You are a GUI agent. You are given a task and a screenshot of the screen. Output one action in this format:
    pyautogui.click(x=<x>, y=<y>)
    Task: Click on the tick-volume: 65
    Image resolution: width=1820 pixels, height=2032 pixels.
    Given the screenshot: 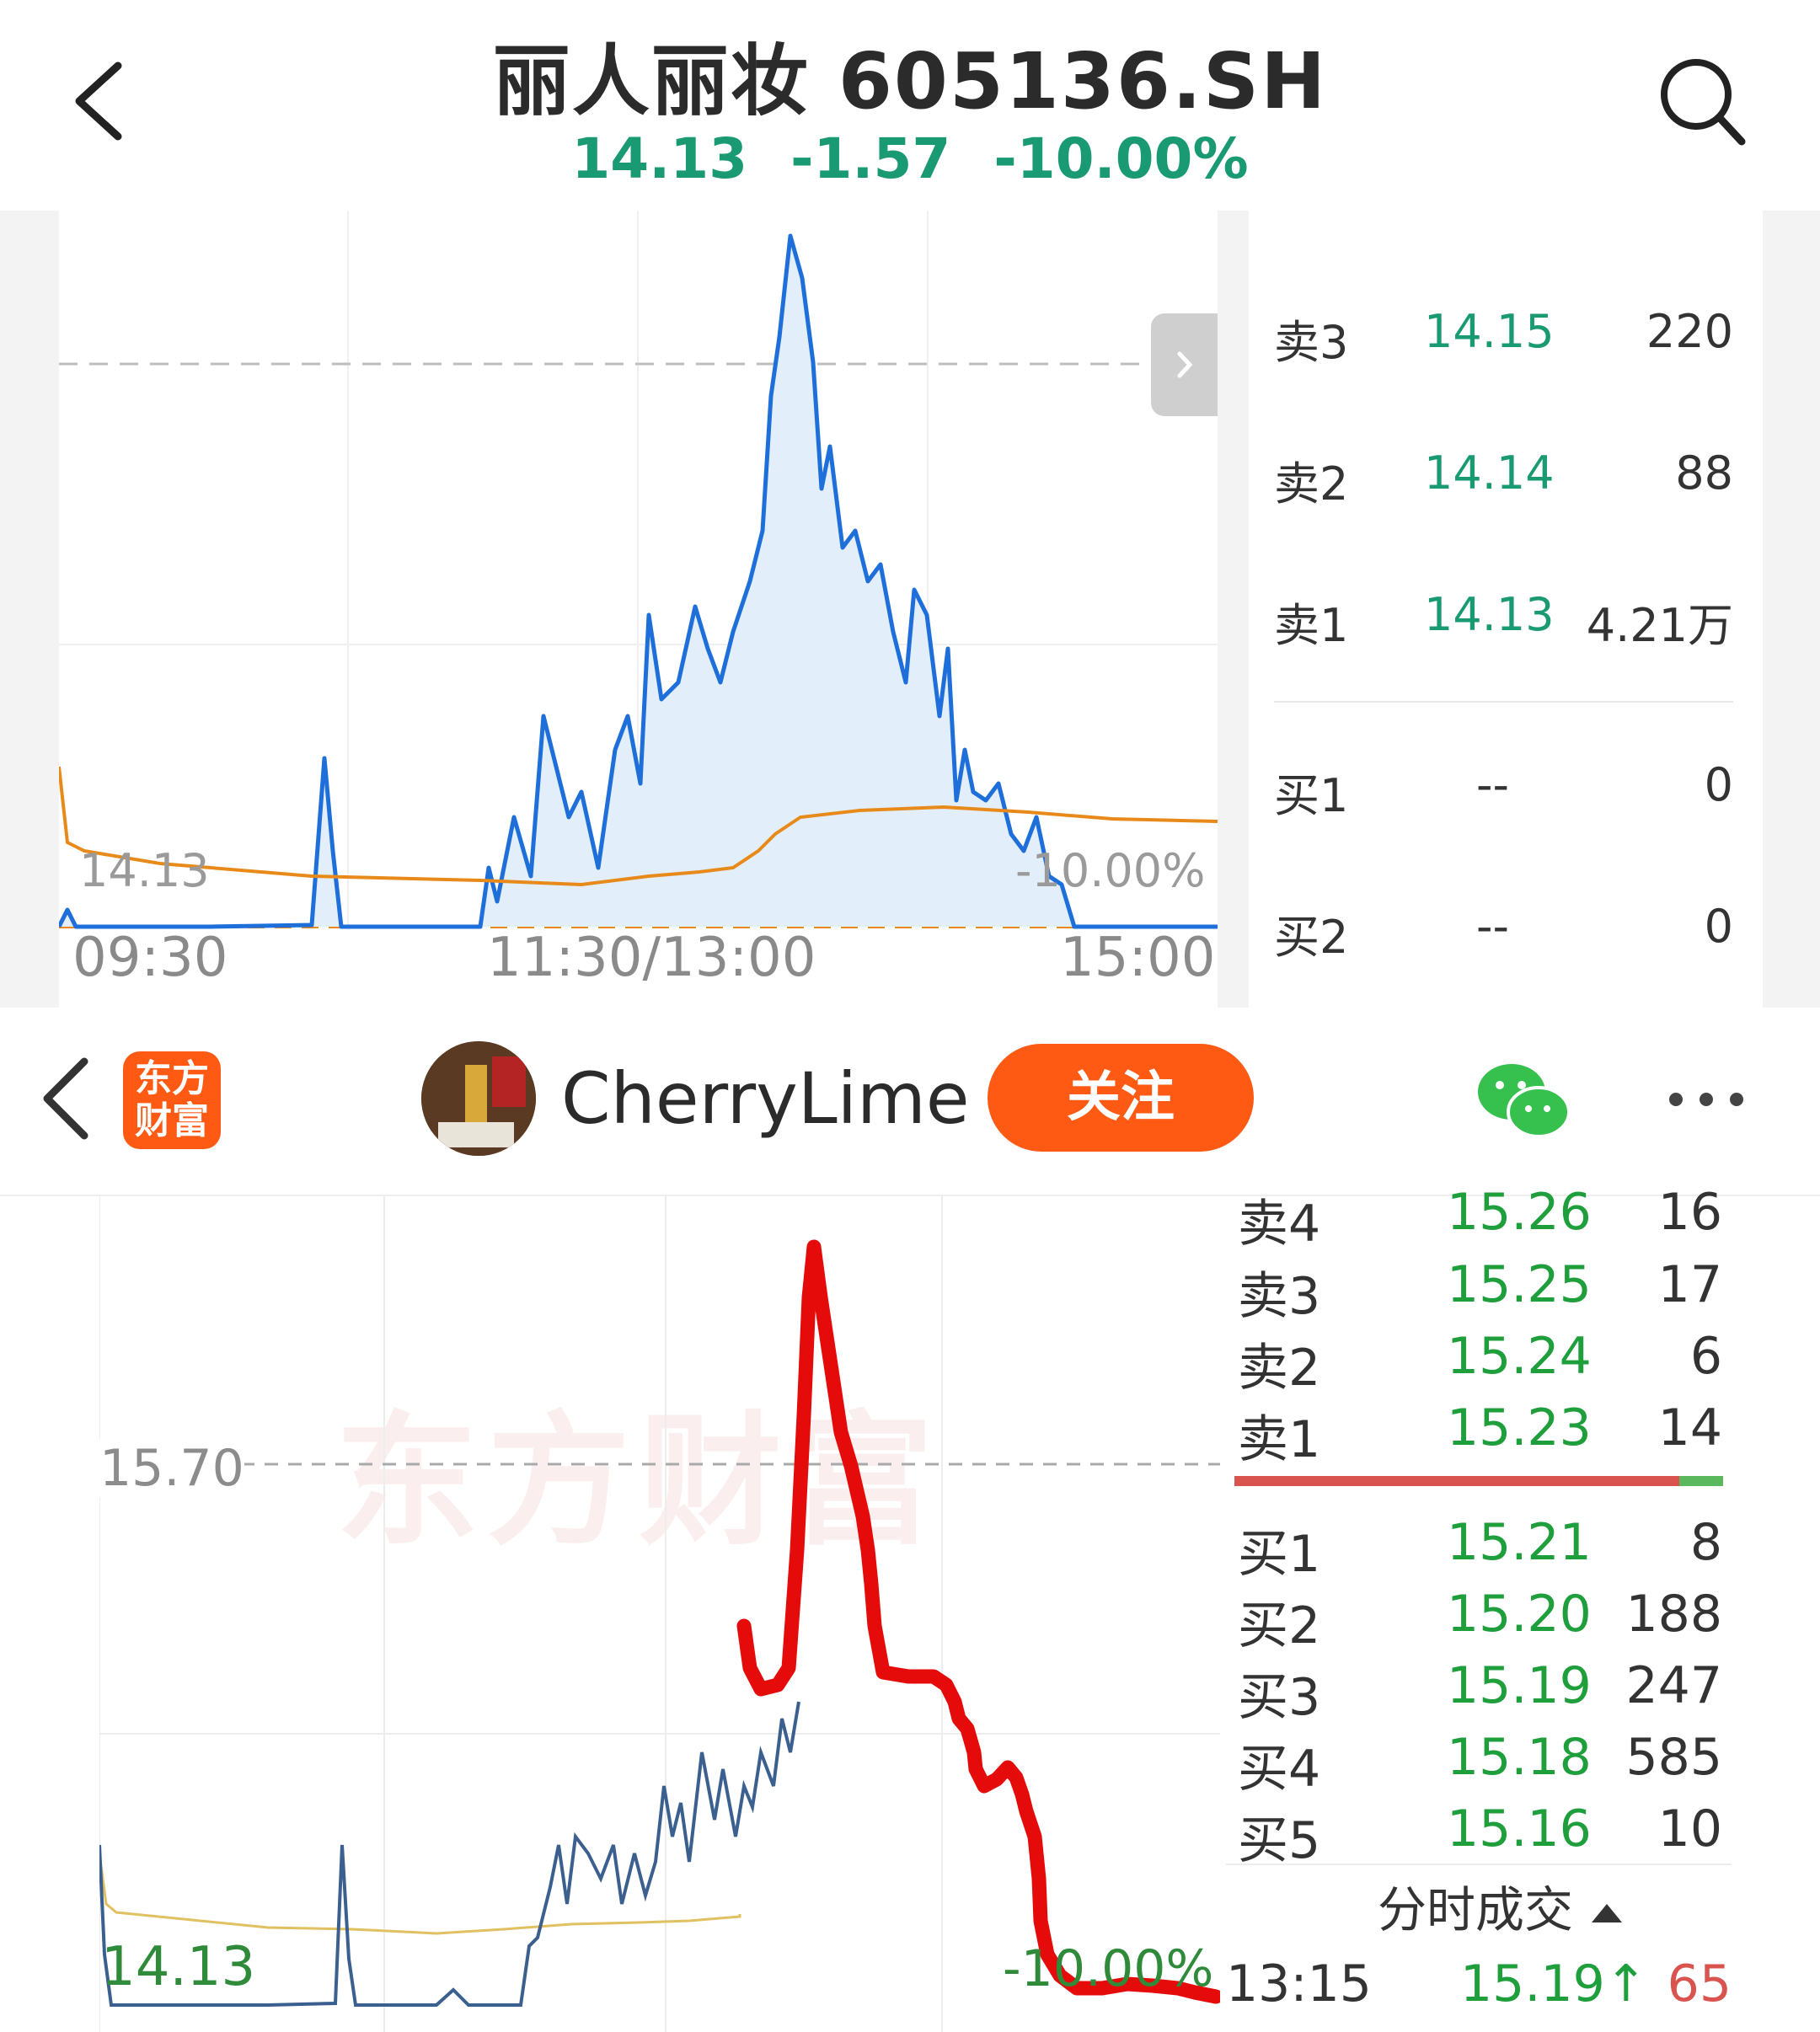 What is the action you would take?
    pyautogui.click(x=1699, y=1983)
    